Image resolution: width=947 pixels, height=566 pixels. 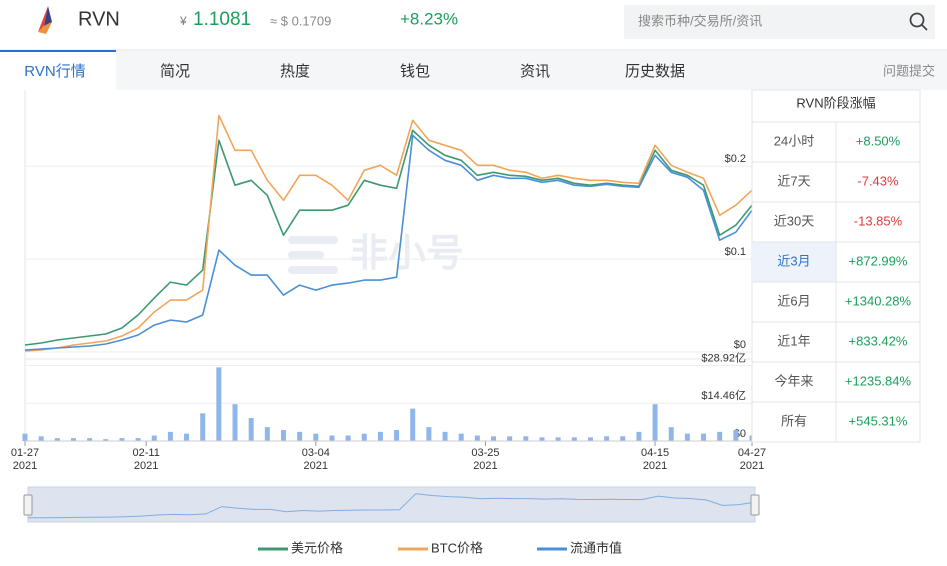 What do you see at coordinates (655, 453) in the screenshot?
I see `x-tick-label: 04-15` at bounding box center [655, 453].